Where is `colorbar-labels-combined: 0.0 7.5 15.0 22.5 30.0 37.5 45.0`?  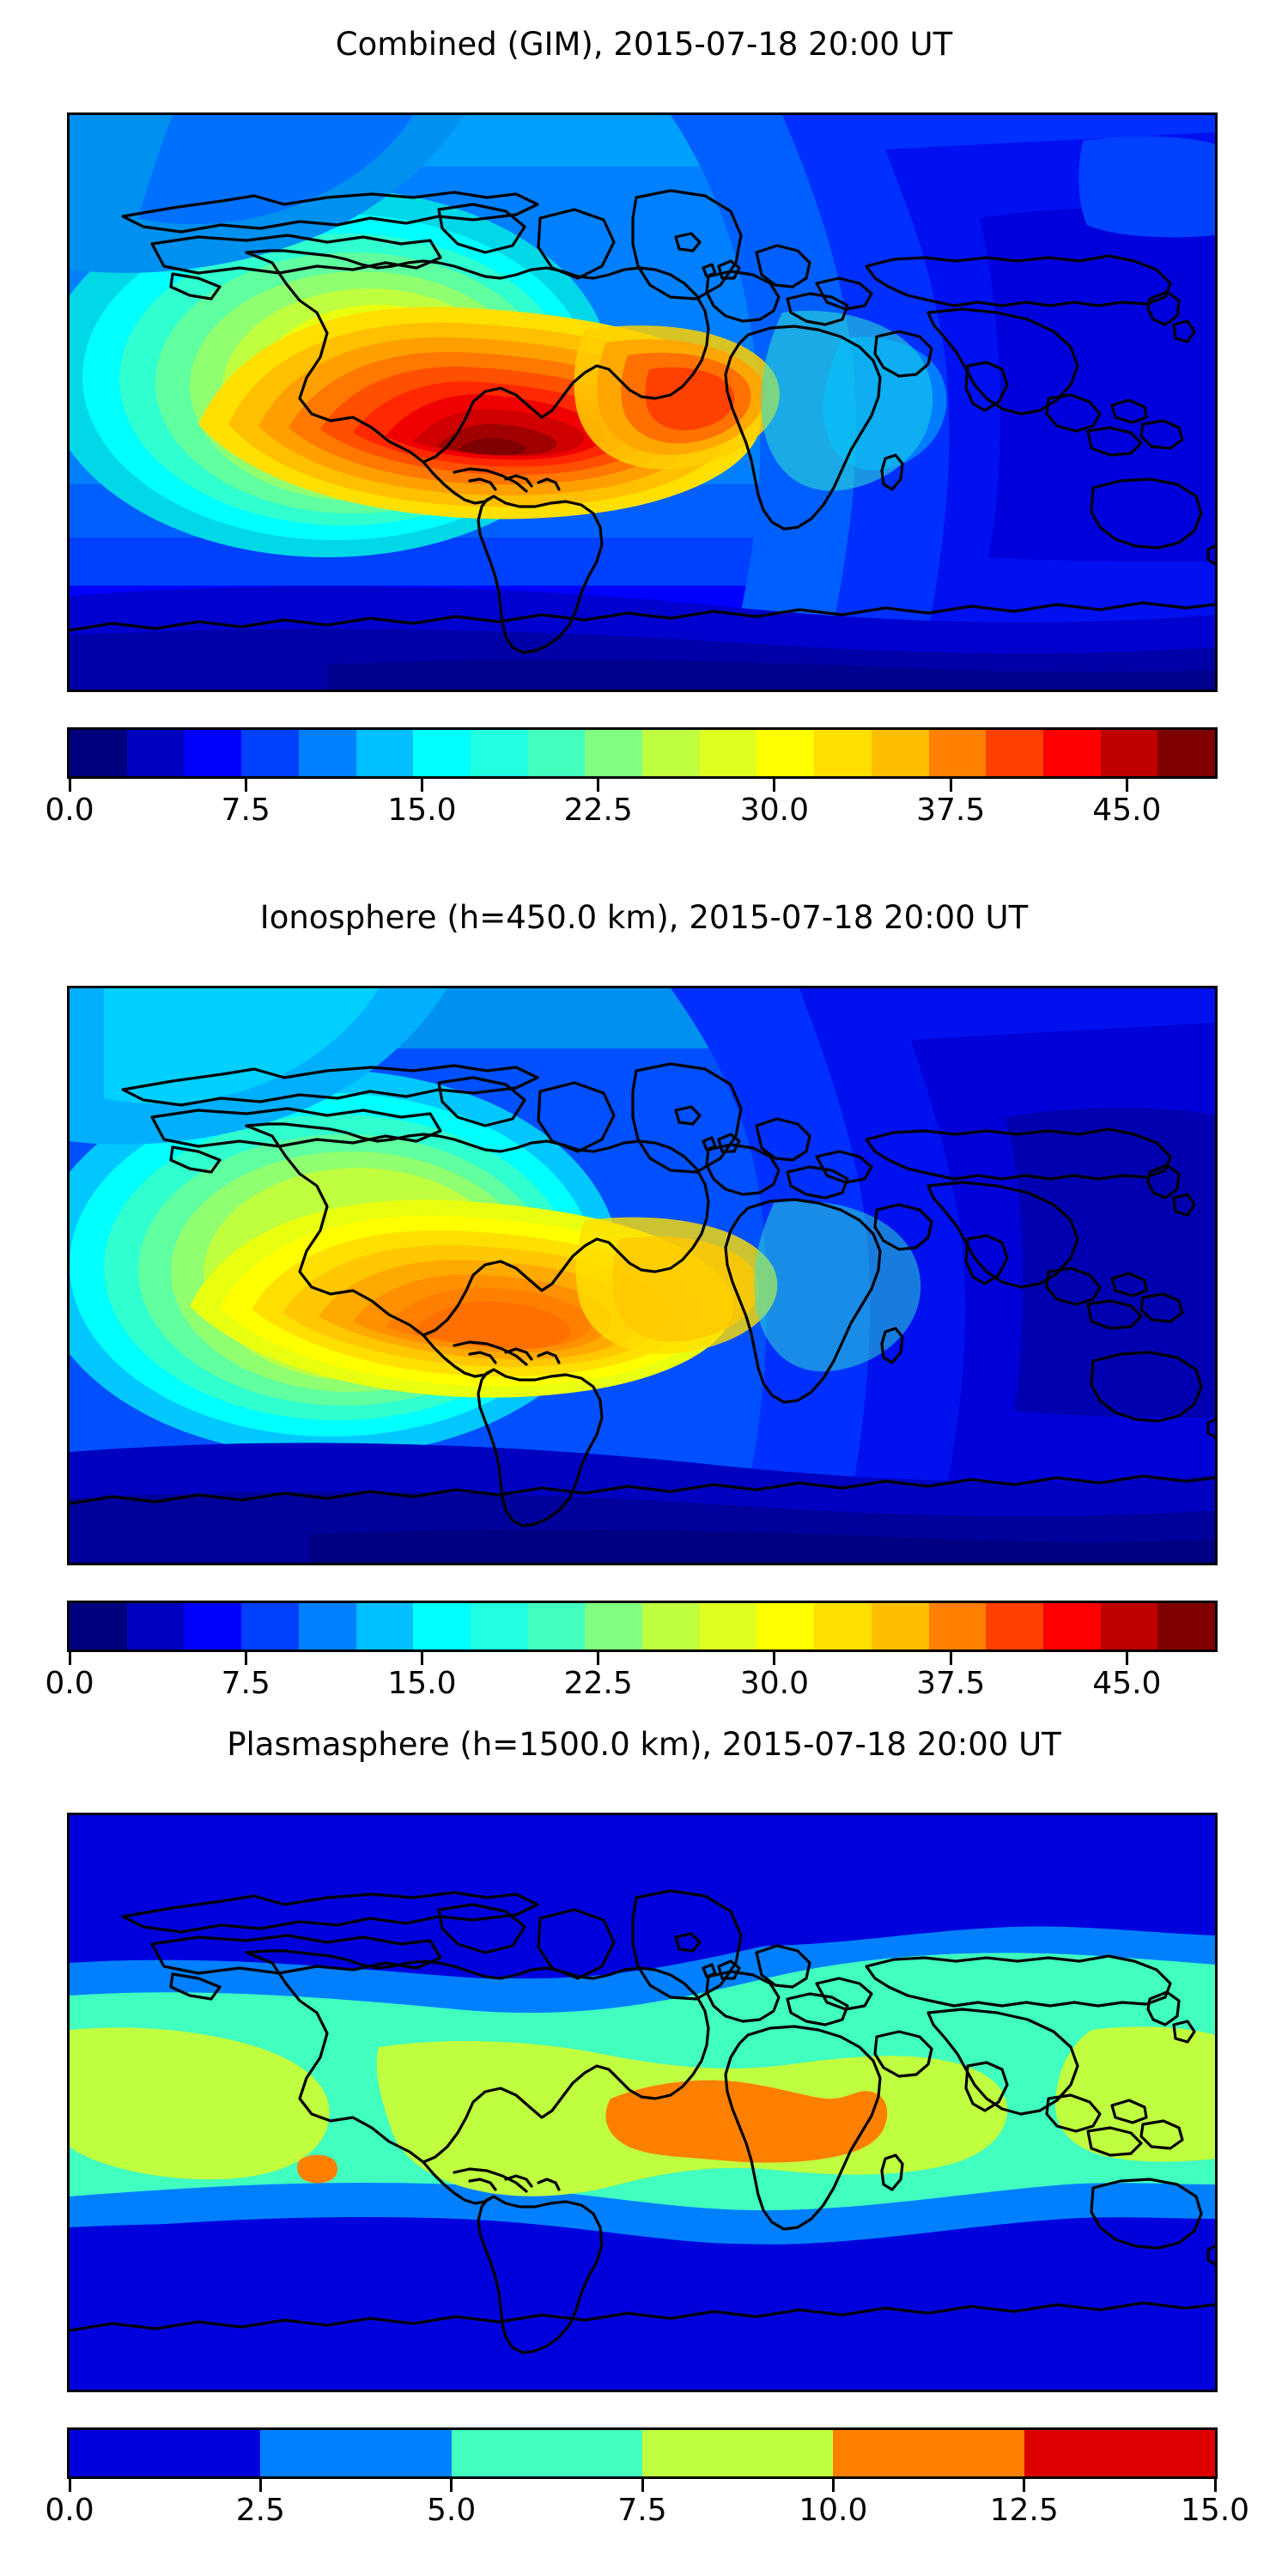 colorbar-labels-combined: 0.0 7.5 15.0 22.5 30.0 37.5 45.0 is located at coordinates (631, 812).